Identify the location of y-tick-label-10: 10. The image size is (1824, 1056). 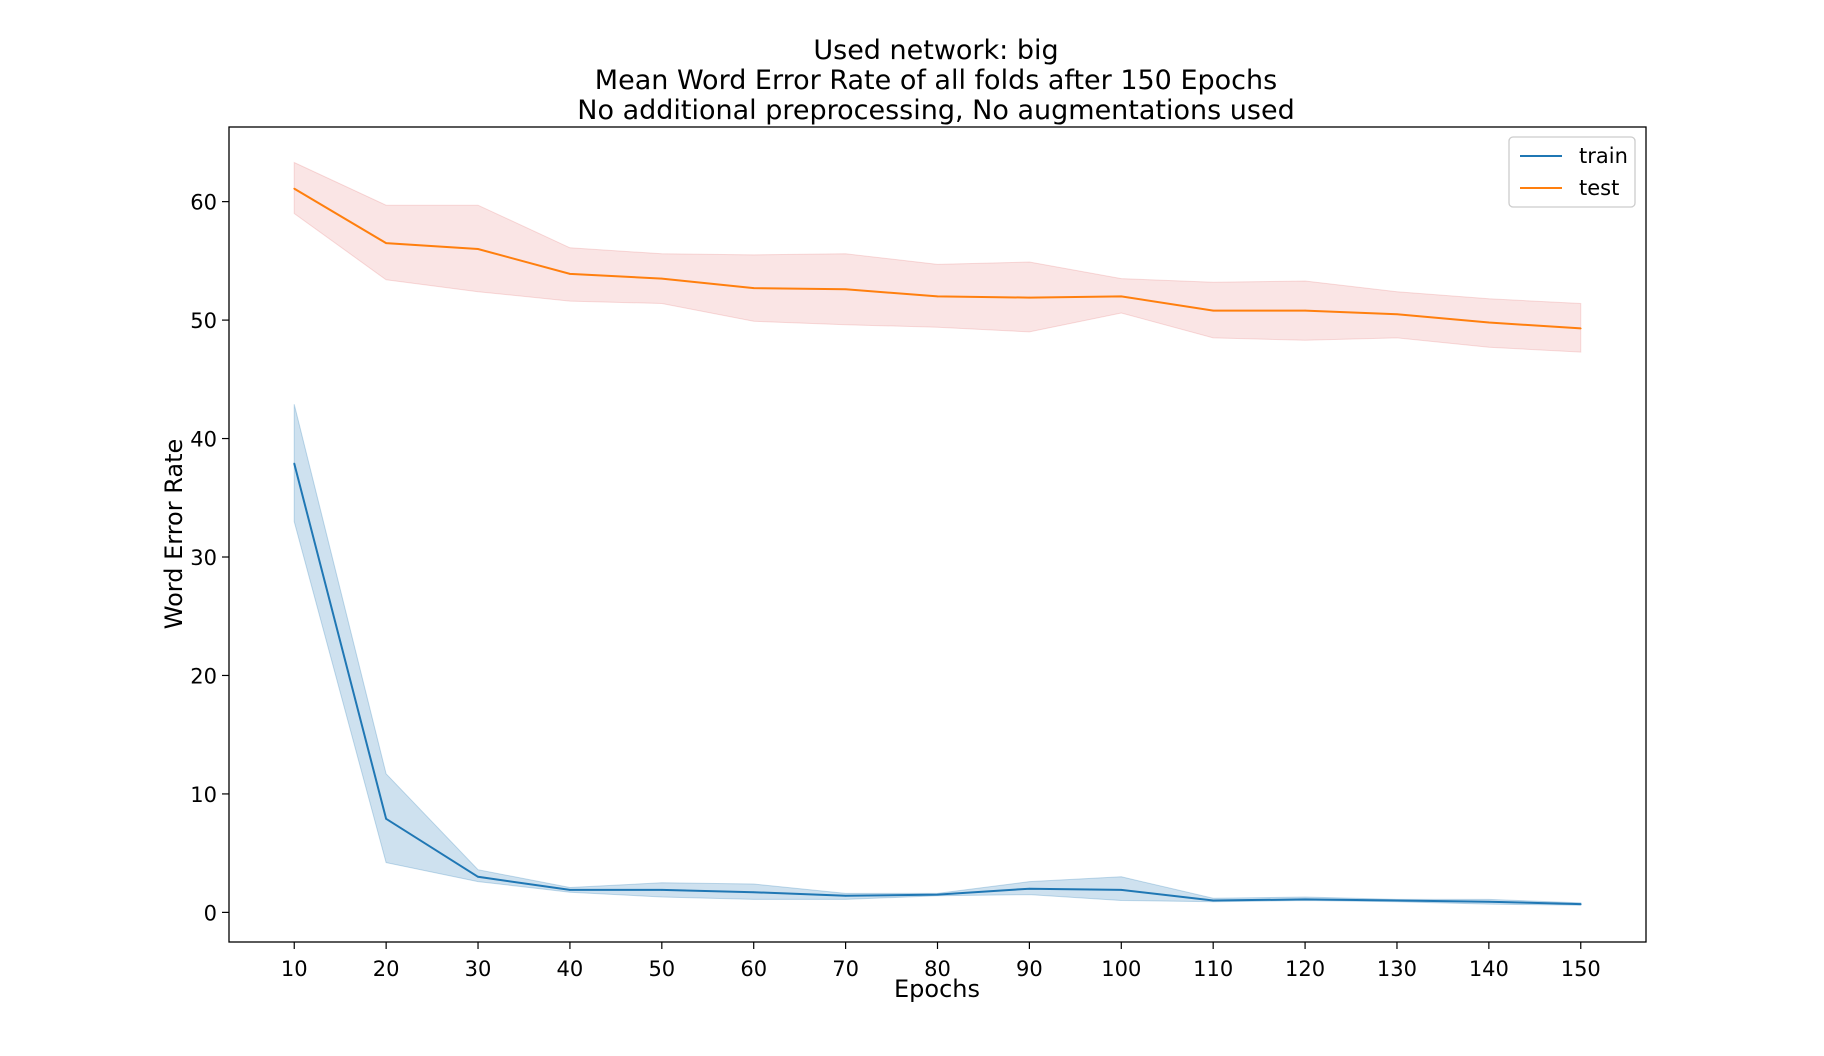
(203, 795).